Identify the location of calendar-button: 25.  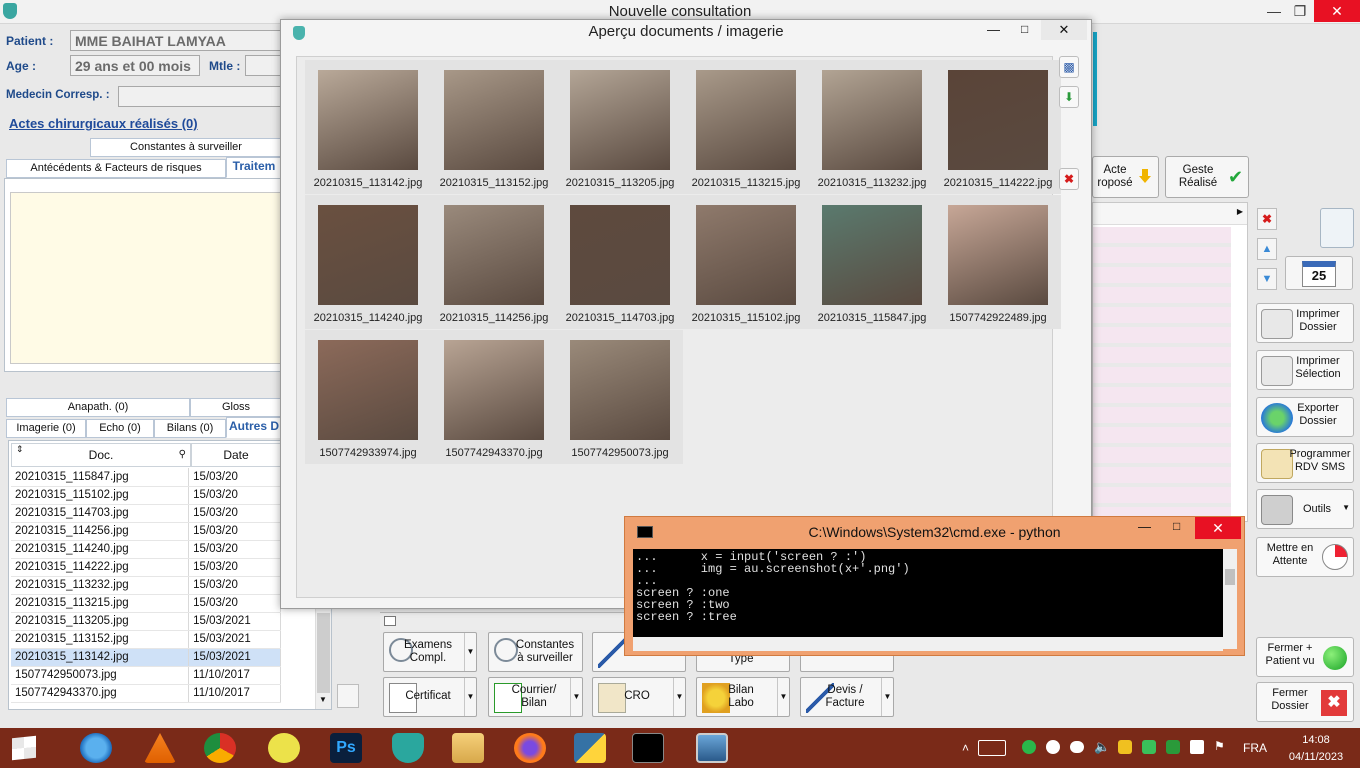
(1319, 273).